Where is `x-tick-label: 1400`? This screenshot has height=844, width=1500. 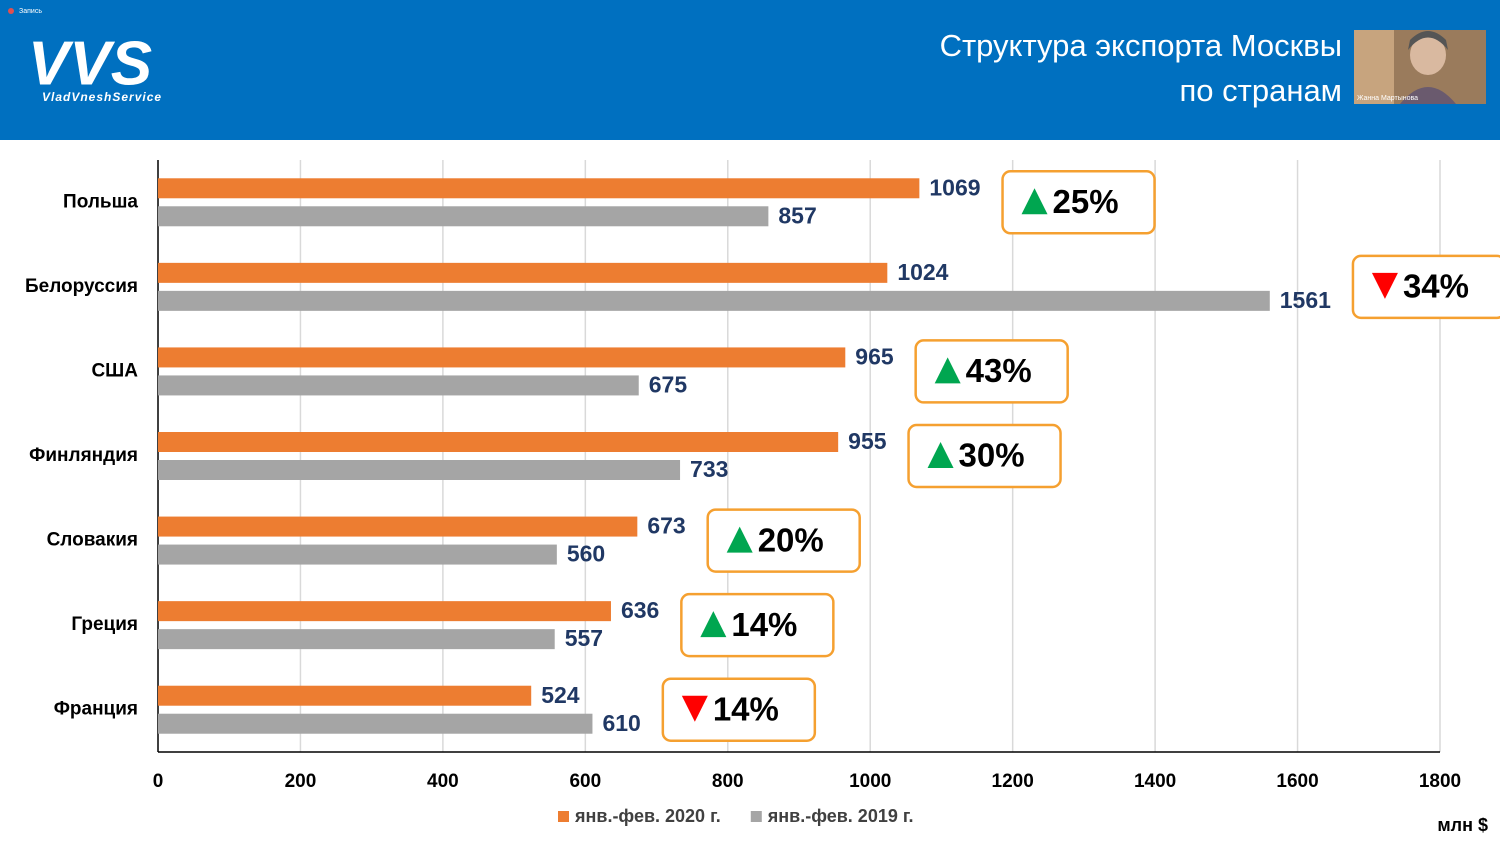
x-tick-label: 1400 is located at coordinates (1155, 781).